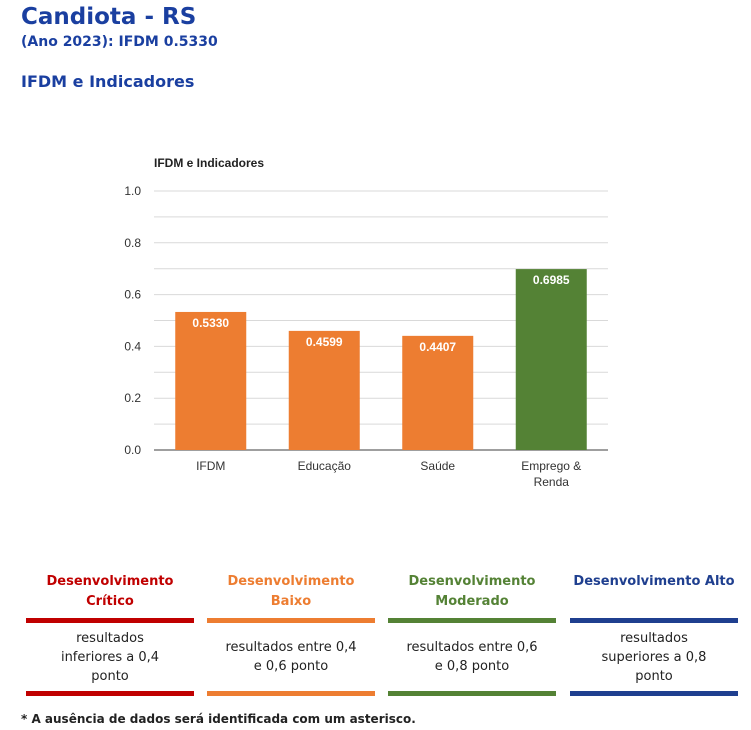 The width and height of the screenshot is (751, 730). I want to click on chart-title: IFDM e Indicadores, so click(209, 163).